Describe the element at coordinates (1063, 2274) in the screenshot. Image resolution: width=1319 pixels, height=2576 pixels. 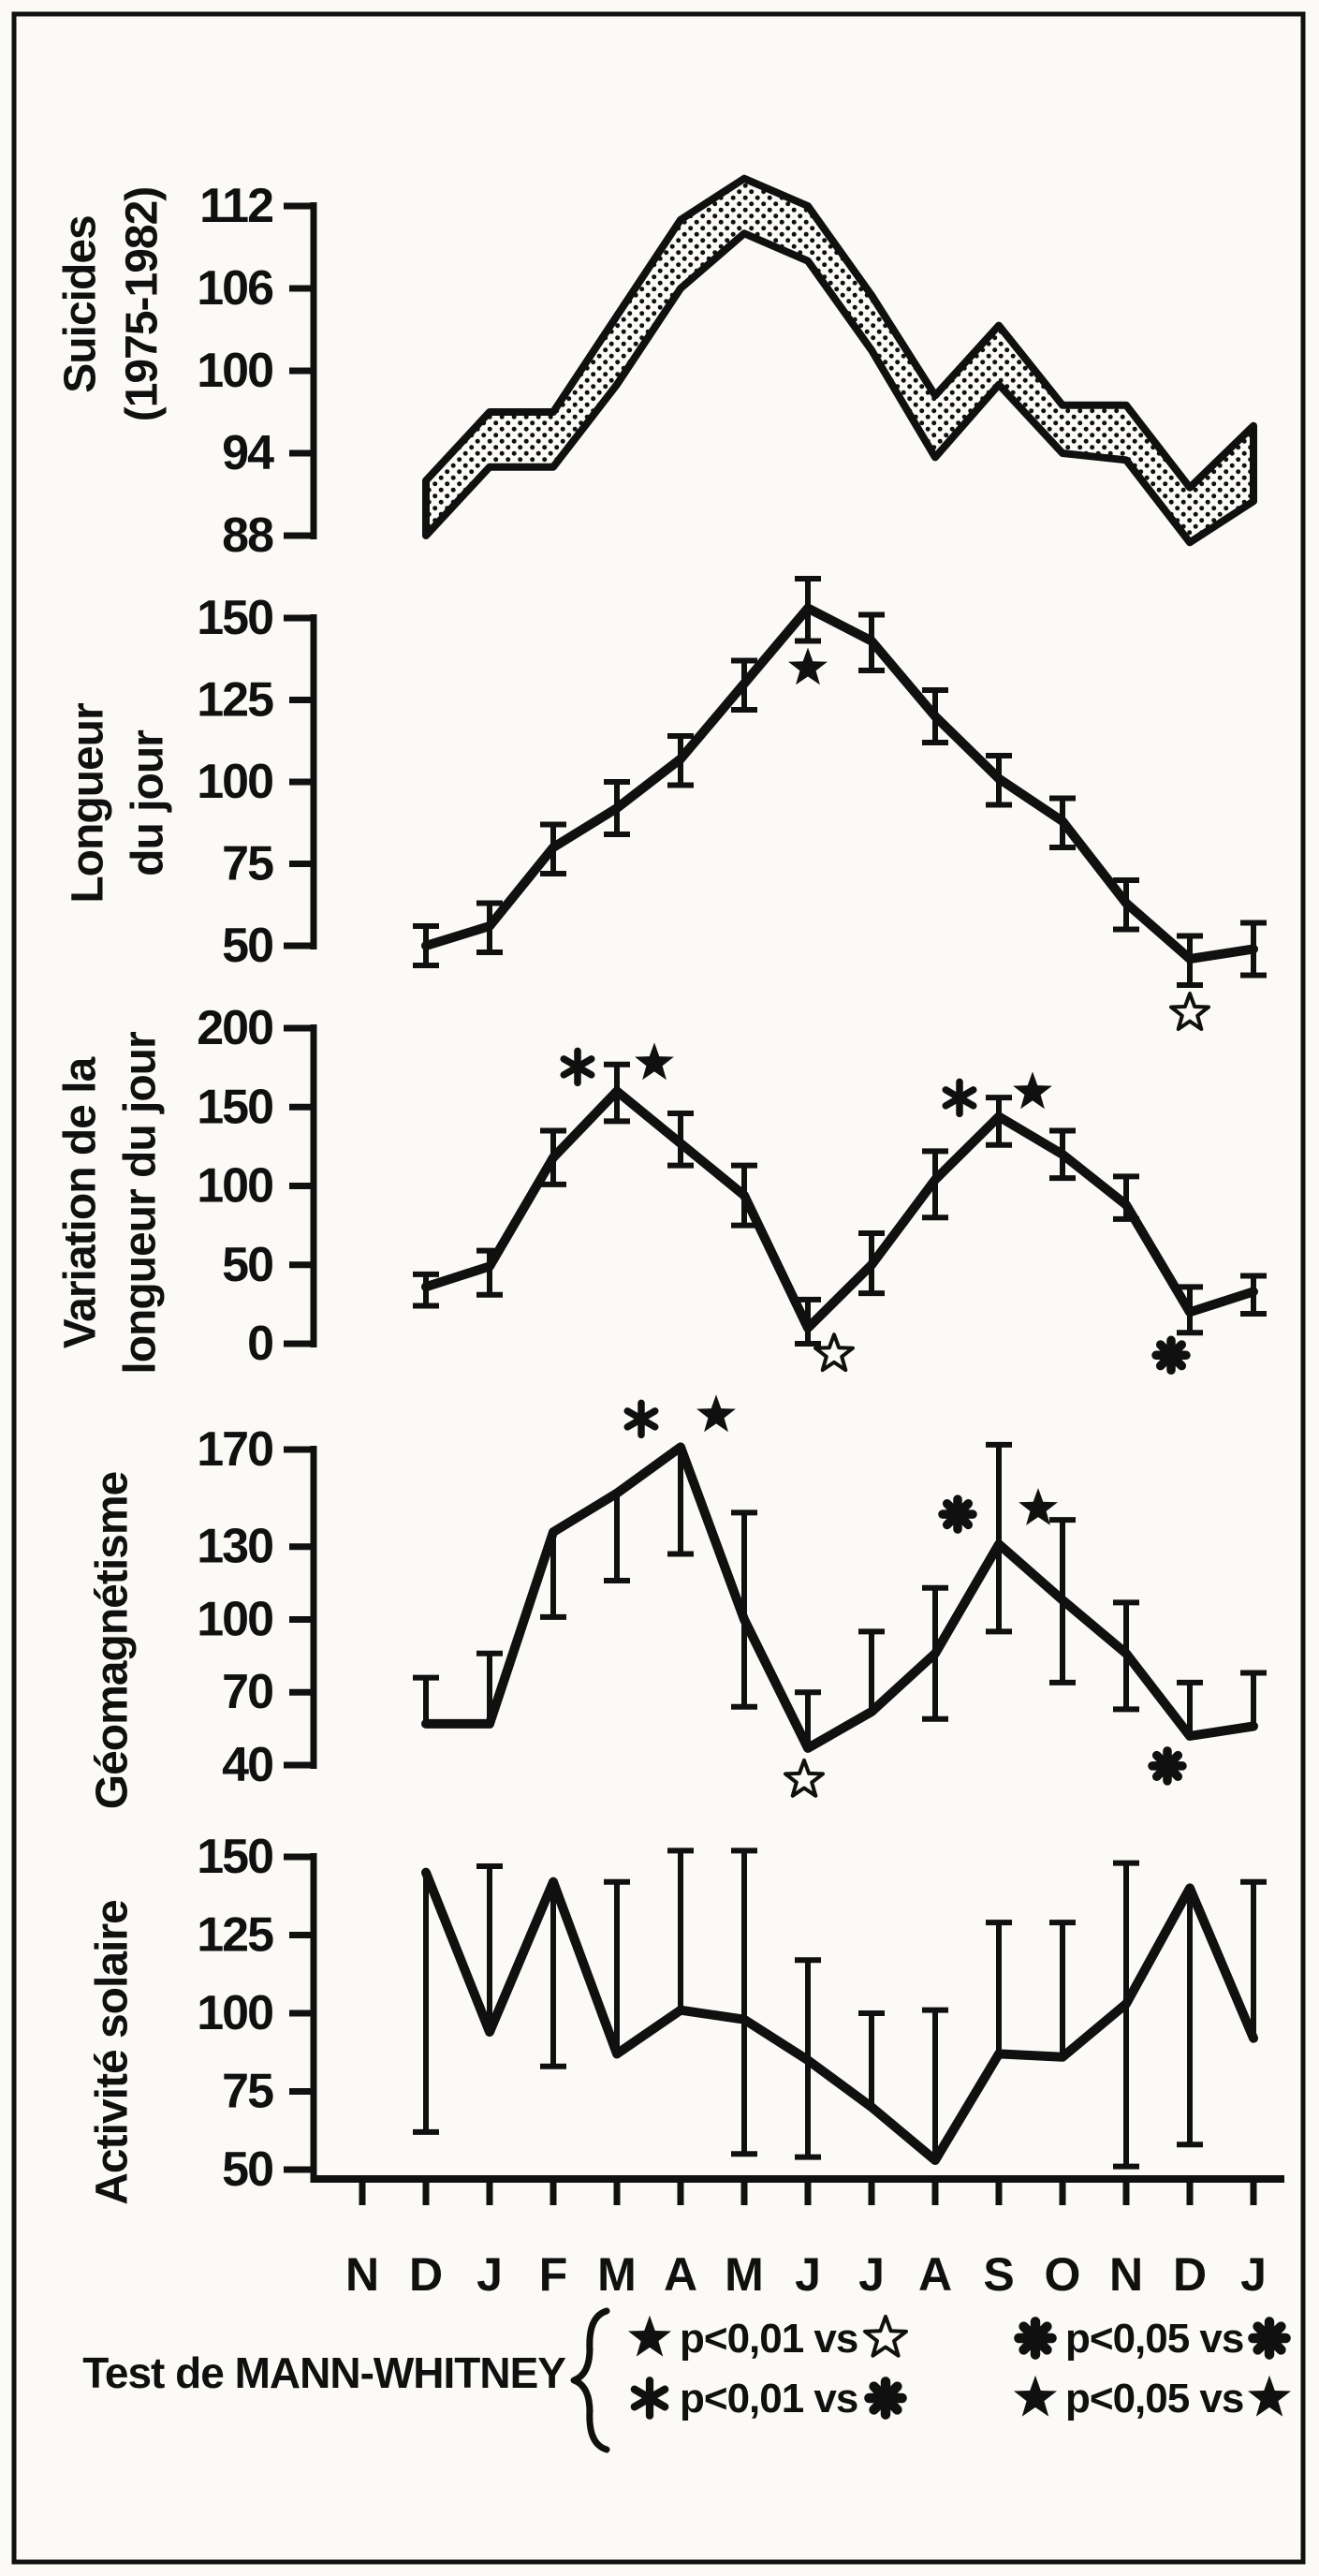
I see `month-label: O` at that location.